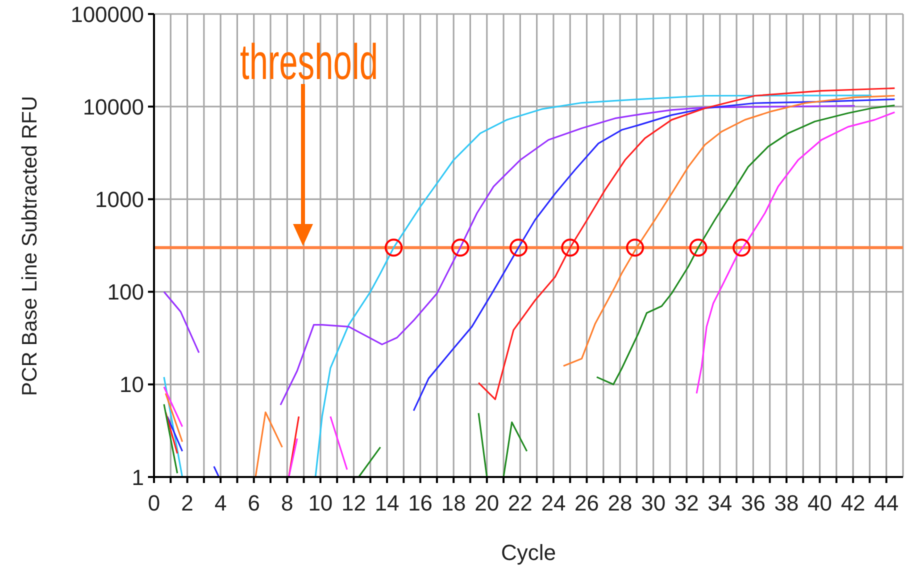 Image resolution: width=908 pixels, height=570 pixels. What do you see at coordinates (653, 503) in the screenshot?
I see `x-tick-label: 30` at bounding box center [653, 503].